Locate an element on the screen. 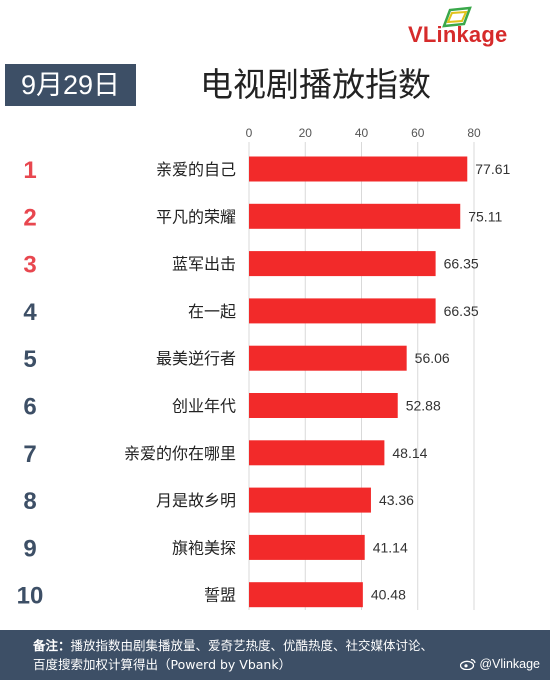 The width and height of the screenshot is (550, 680). data-label: 77.61 is located at coordinates (492, 169).